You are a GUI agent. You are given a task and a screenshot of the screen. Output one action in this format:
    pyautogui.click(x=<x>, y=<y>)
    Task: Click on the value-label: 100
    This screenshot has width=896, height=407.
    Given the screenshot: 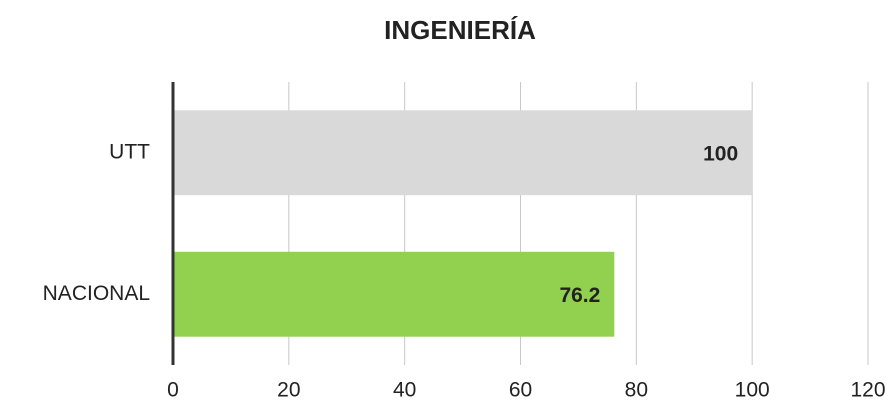 What is the action you would take?
    pyautogui.click(x=720, y=153)
    